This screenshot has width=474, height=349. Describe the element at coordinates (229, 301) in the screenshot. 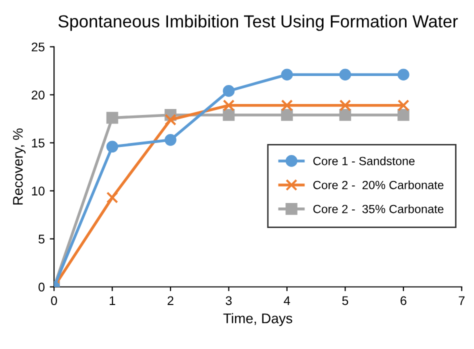

I see `x-tick-label: 3` at that location.